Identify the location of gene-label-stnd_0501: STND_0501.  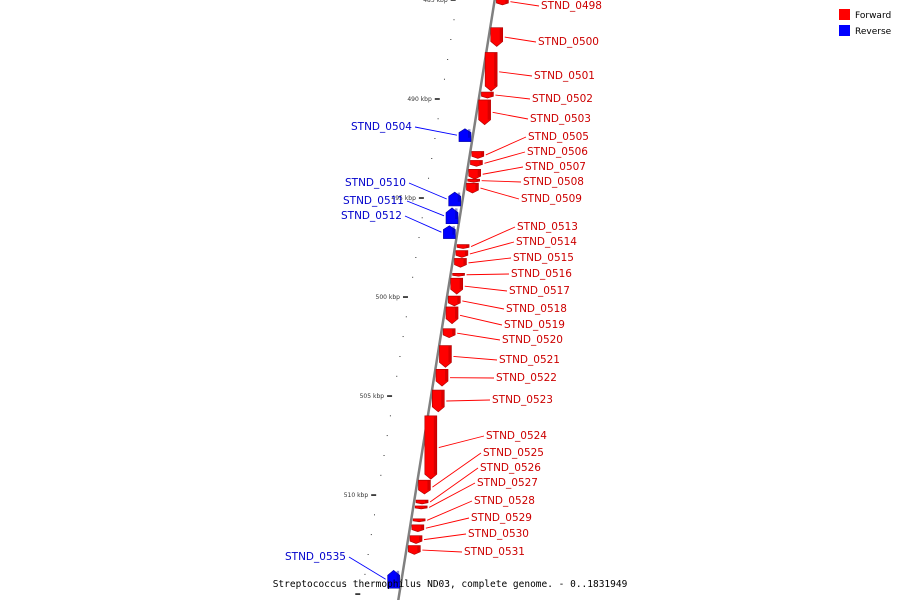
(564, 76).